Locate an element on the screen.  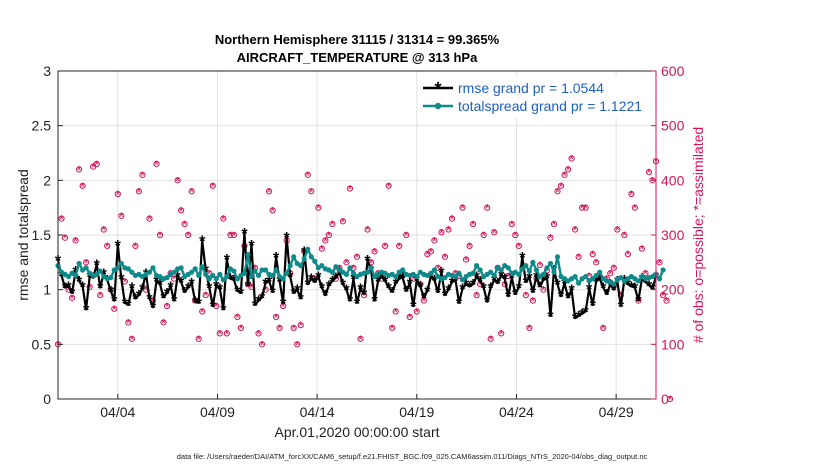
left-y-tick-label: 1 is located at coordinates (47, 290).